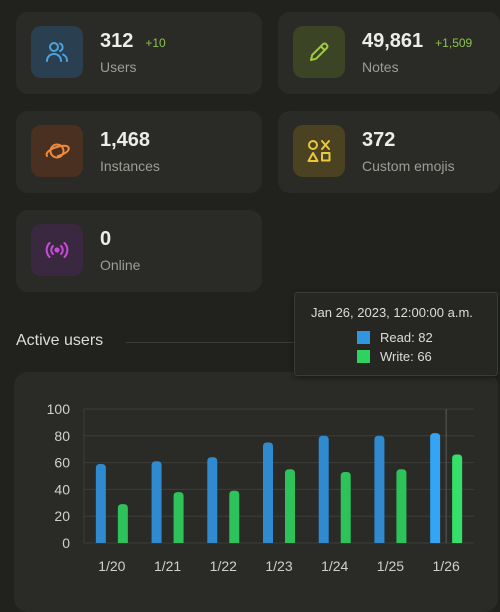  What do you see at coordinates (380, 67) in the screenshot?
I see `notes-label: Notes` at bounding box center [380, 67].